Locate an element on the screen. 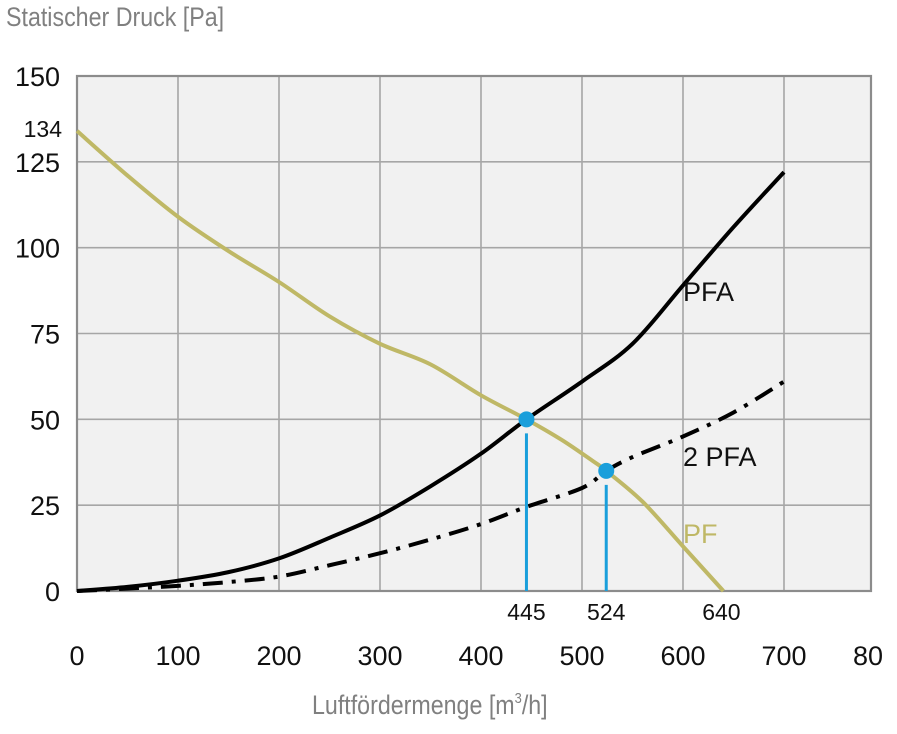  x-axis-ticks: 0 100 200 300 400 500 600 700 80 is located at coordinates (476, 656).